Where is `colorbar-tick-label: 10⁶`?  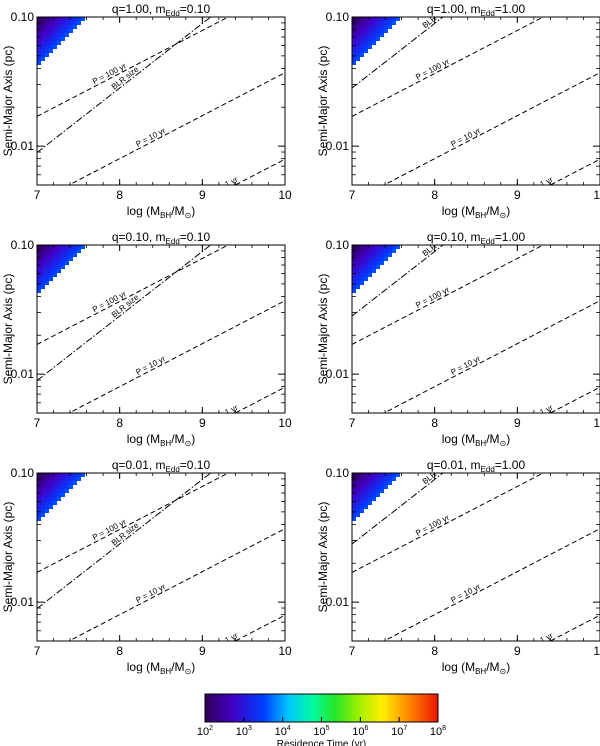
colorbar-tick-label: 10⁶ is located at coordinates (360, 731).